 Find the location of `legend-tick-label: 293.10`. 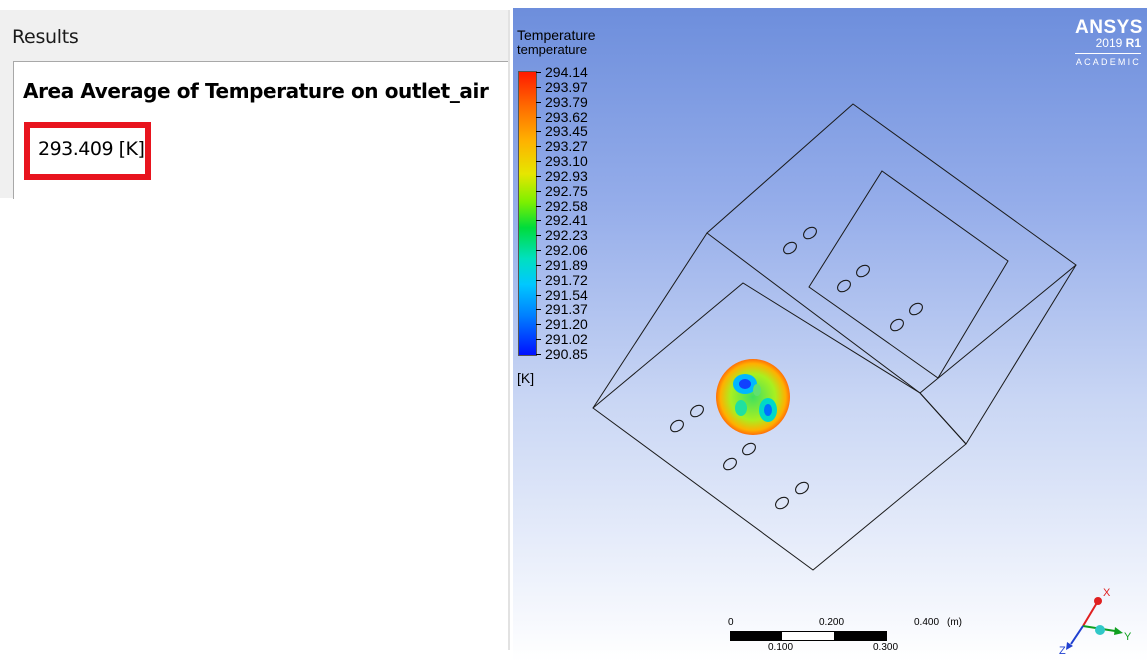

legend-tick-label: 293.10 is located at coordinates (566, 161).